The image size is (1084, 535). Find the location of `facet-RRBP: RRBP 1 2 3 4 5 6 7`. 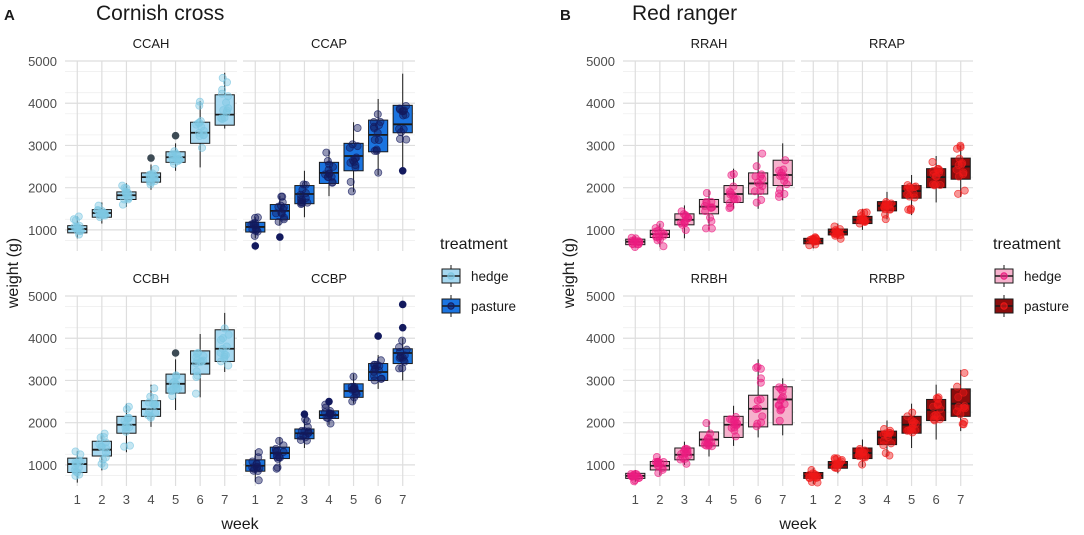

facet-RRBP: RRBP 1 2 3 4 5 6 7 is located at coordinates (887, 389).